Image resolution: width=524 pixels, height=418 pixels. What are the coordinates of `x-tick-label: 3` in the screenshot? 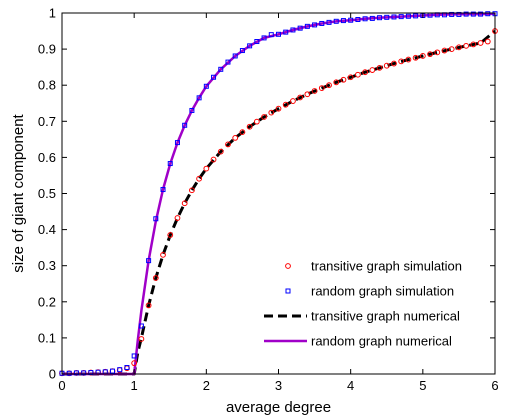 It's located at (278, 385).